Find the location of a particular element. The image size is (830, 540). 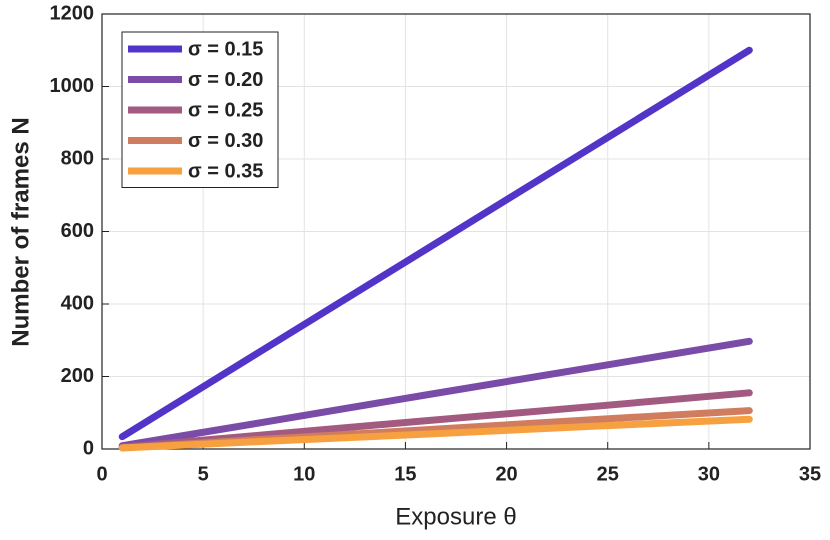

y-tick-label: 400 is located at coordinates (77, 303).